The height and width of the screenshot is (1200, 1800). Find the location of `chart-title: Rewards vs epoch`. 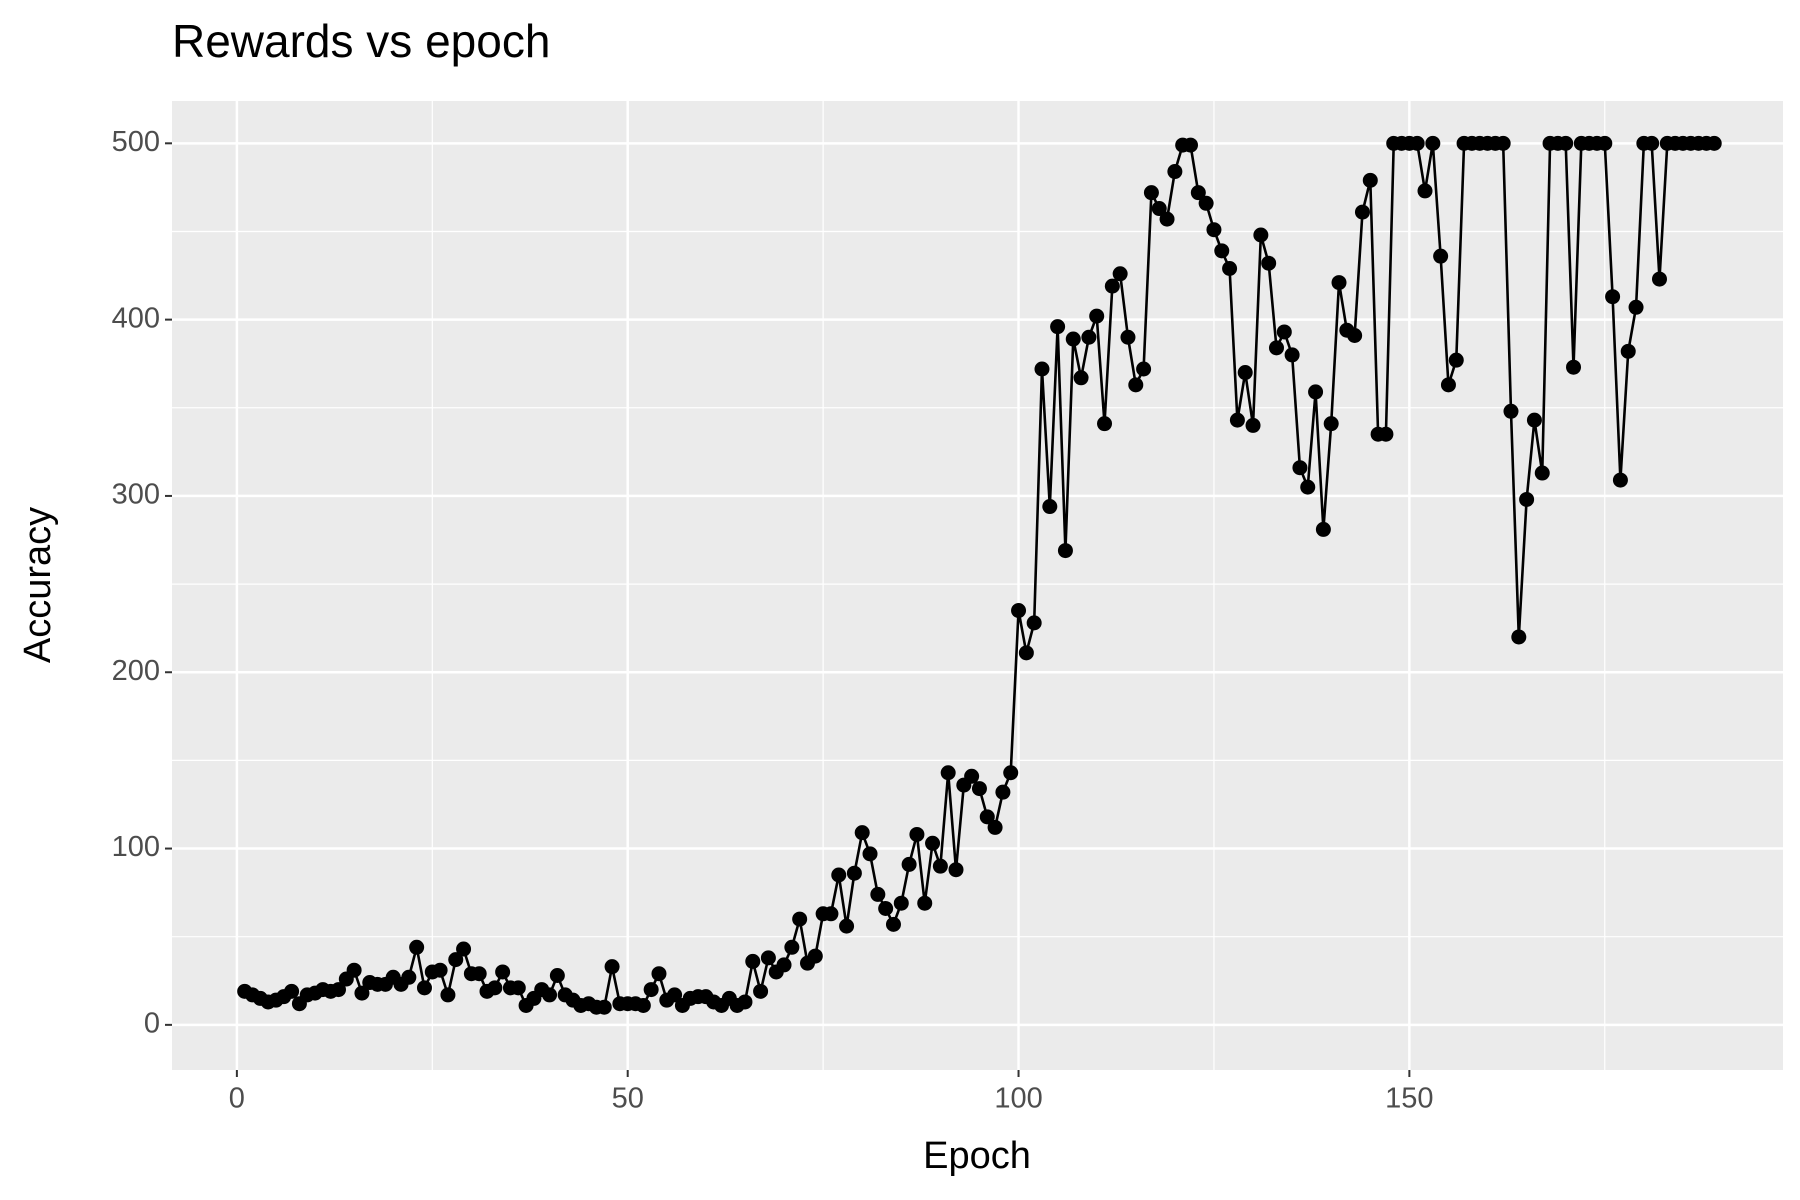

chart-title: Rewards vs epoch is located at coordinates (361, 41).